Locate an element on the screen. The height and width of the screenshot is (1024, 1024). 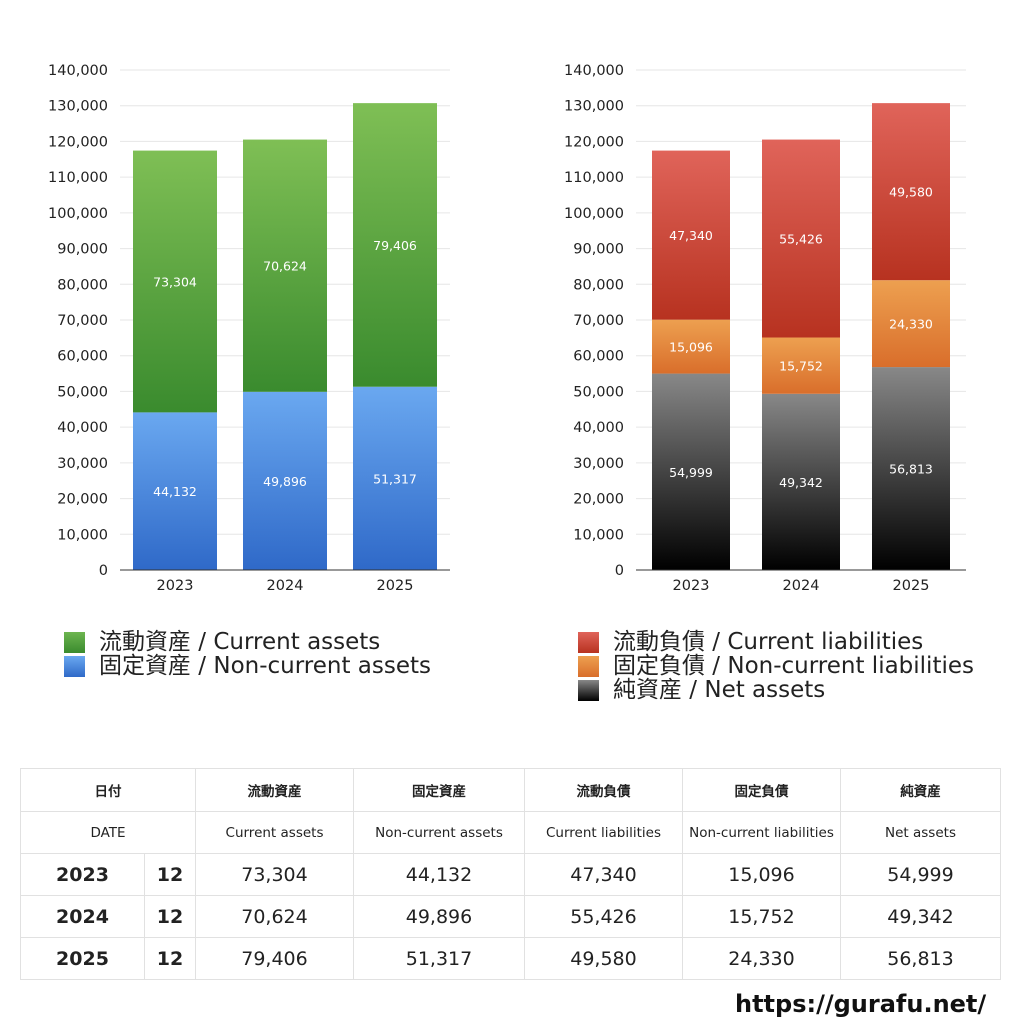
data-label: 15,752 is located at coordinates (801, 366).